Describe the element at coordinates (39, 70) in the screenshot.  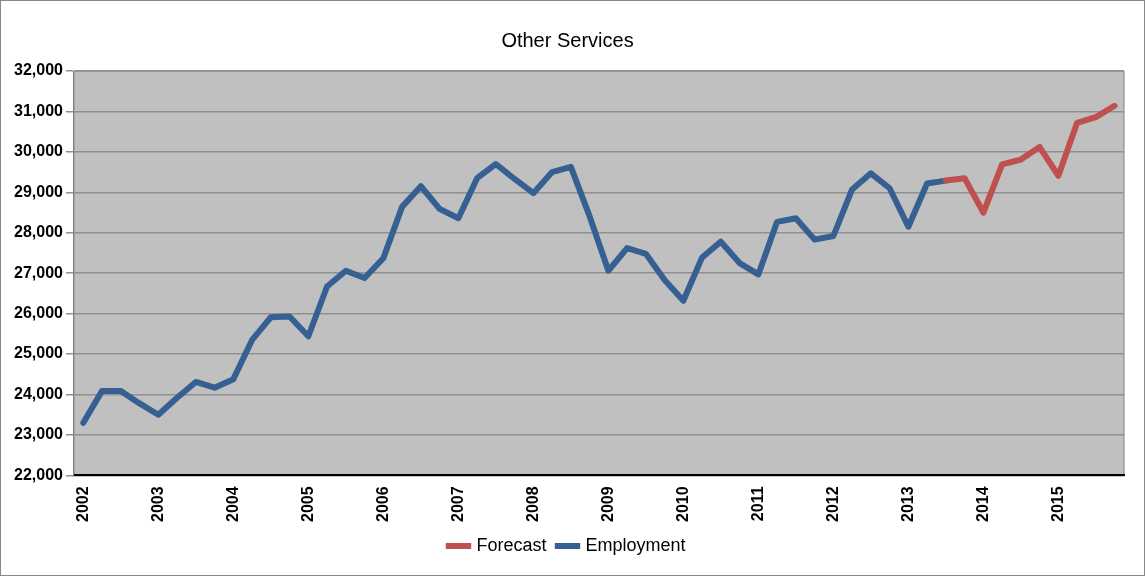
I see `y-tick-label: 32,000` at that location.